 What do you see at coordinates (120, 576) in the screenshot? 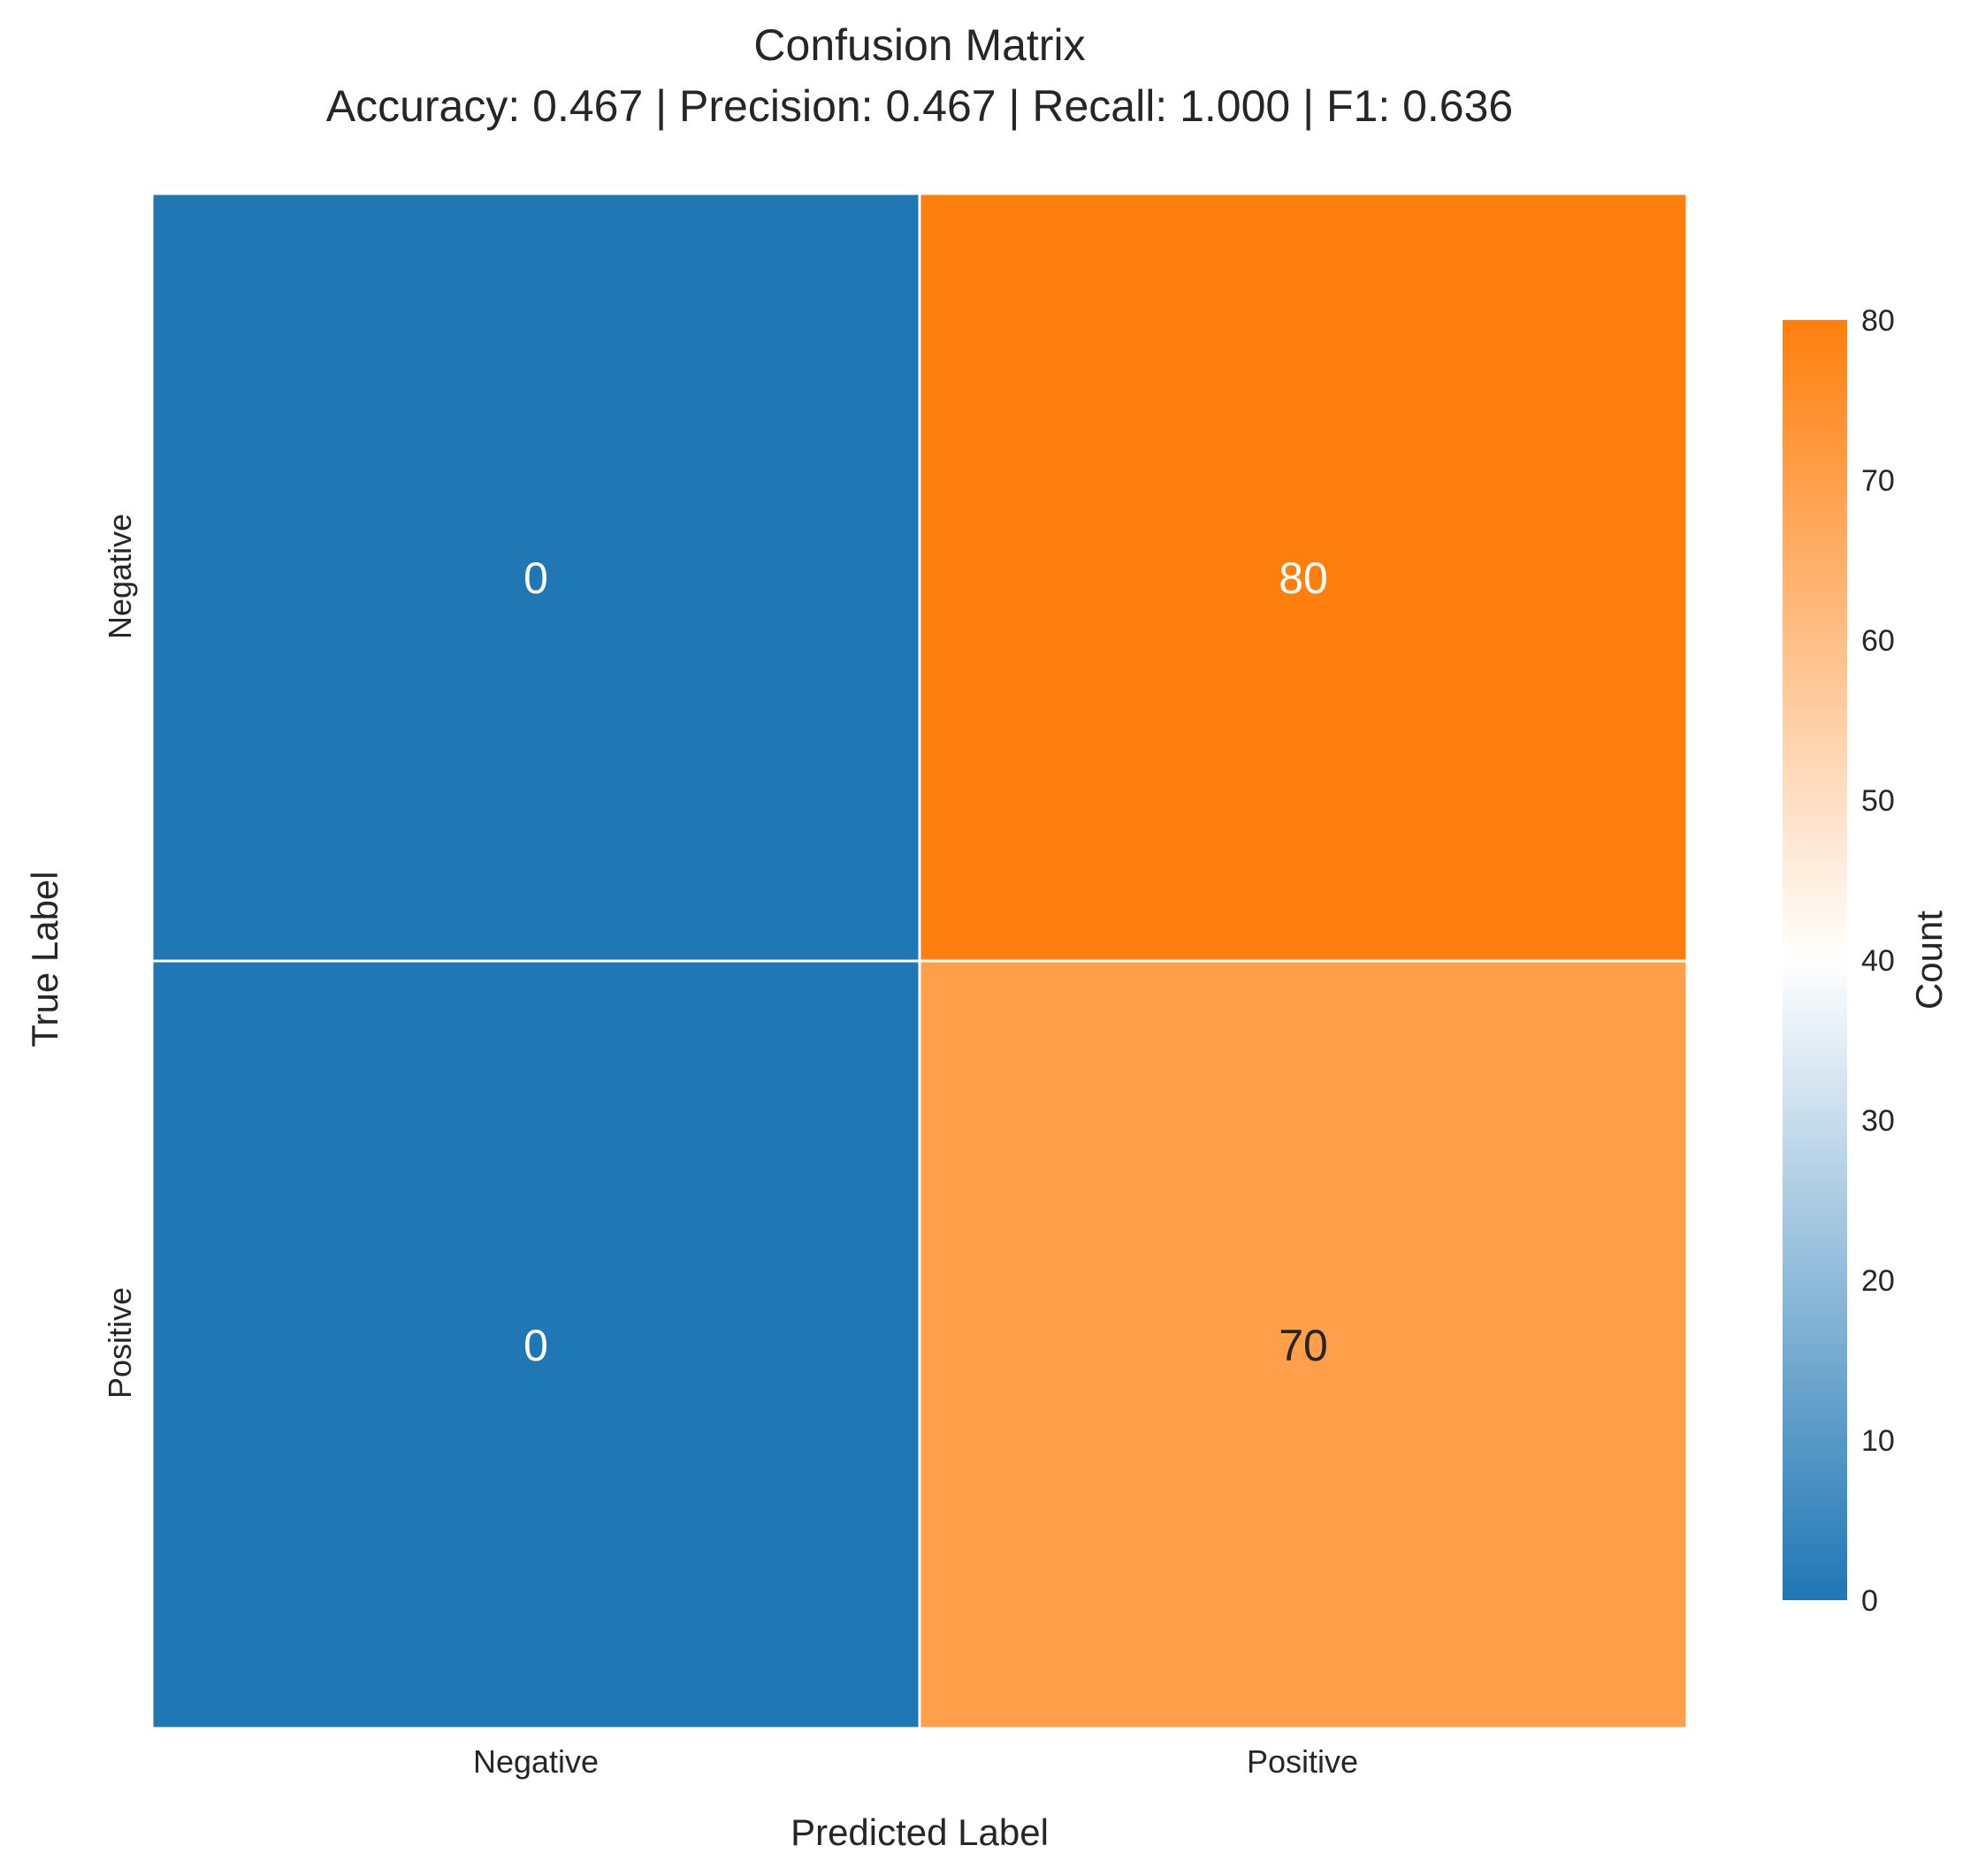
I see `y-tick-negative: Negative` at bounding box center [120, 576].